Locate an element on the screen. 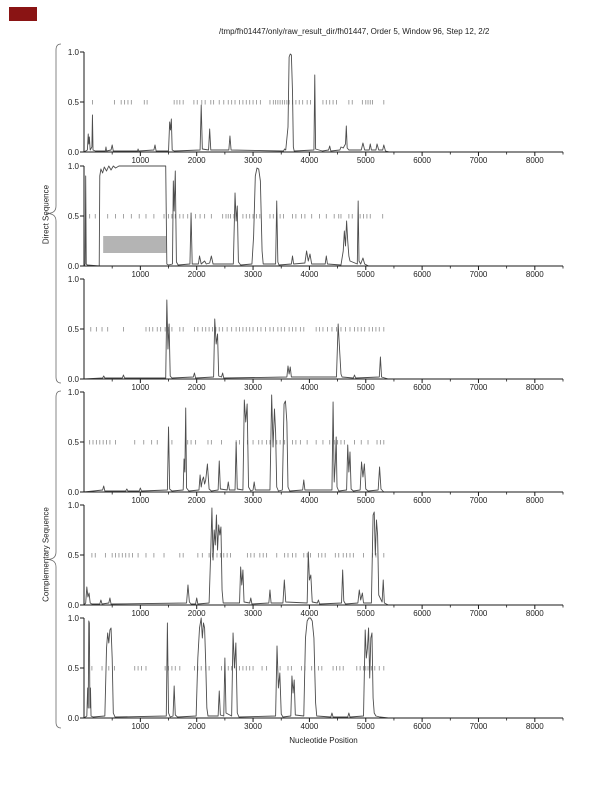 The height and width of the screenshot is (792, 612). direct-sequence-brace is located at coordinates (54, 213).